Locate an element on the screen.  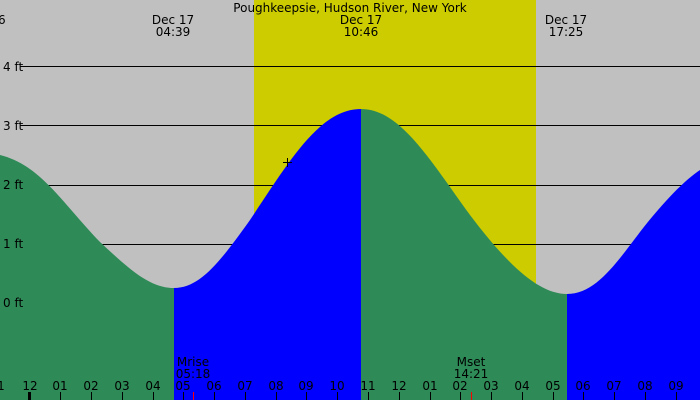
event-1-date: Dec 17 is located at coordinates (173, 20).